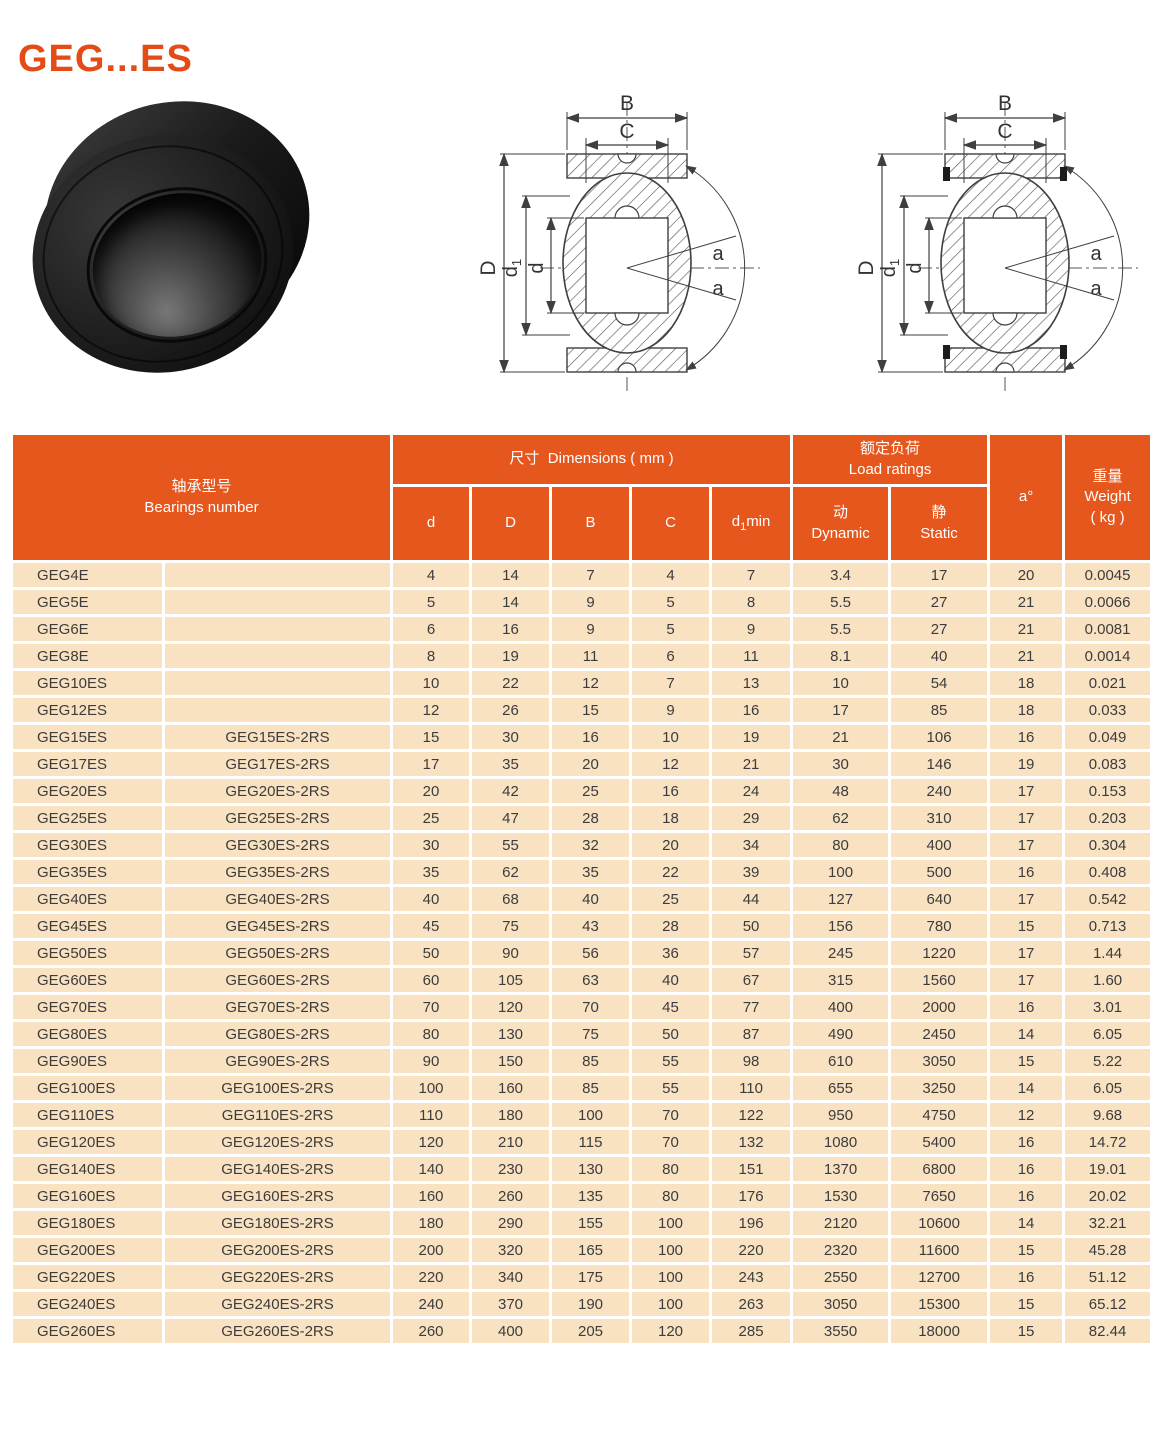  Describe the element at coordinates (591, 602) in the screenshot. I see `cell-B: 9` at that location.